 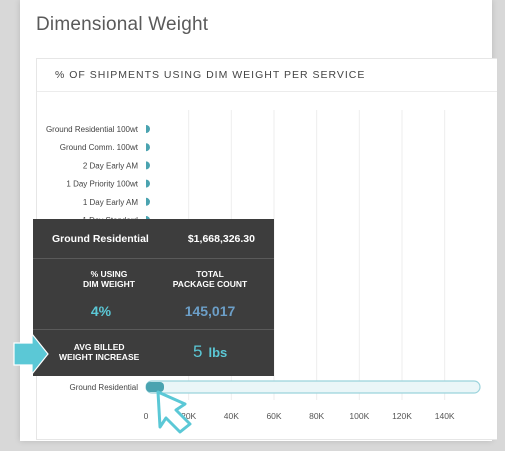 What do you see at coordinates (101, 311) in the screenshot?
I see `pct-dim-weight-value: 4%` at bounding box center [101, 311].